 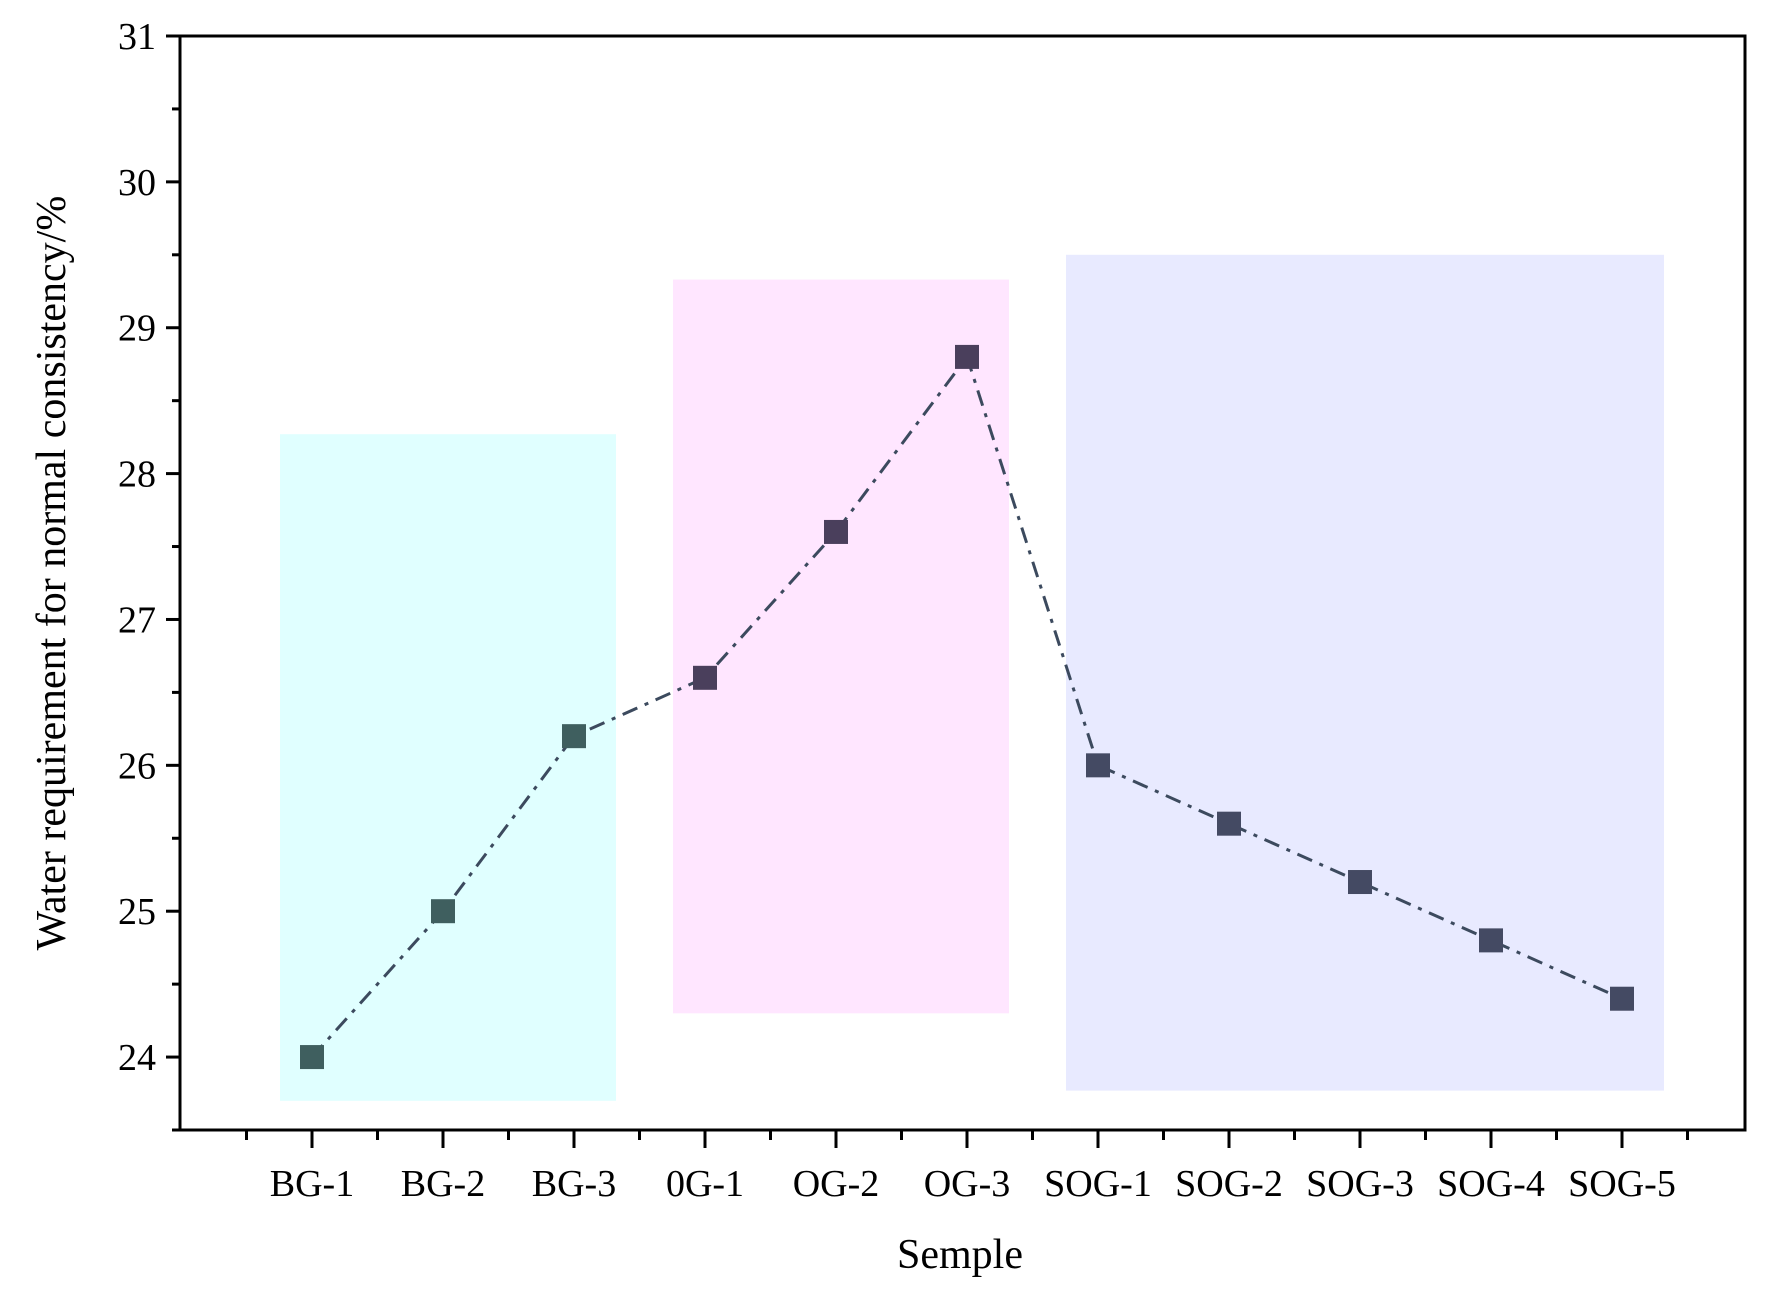 I want to click on x-tick-label: BG-3, so click(x=574, y=1184).